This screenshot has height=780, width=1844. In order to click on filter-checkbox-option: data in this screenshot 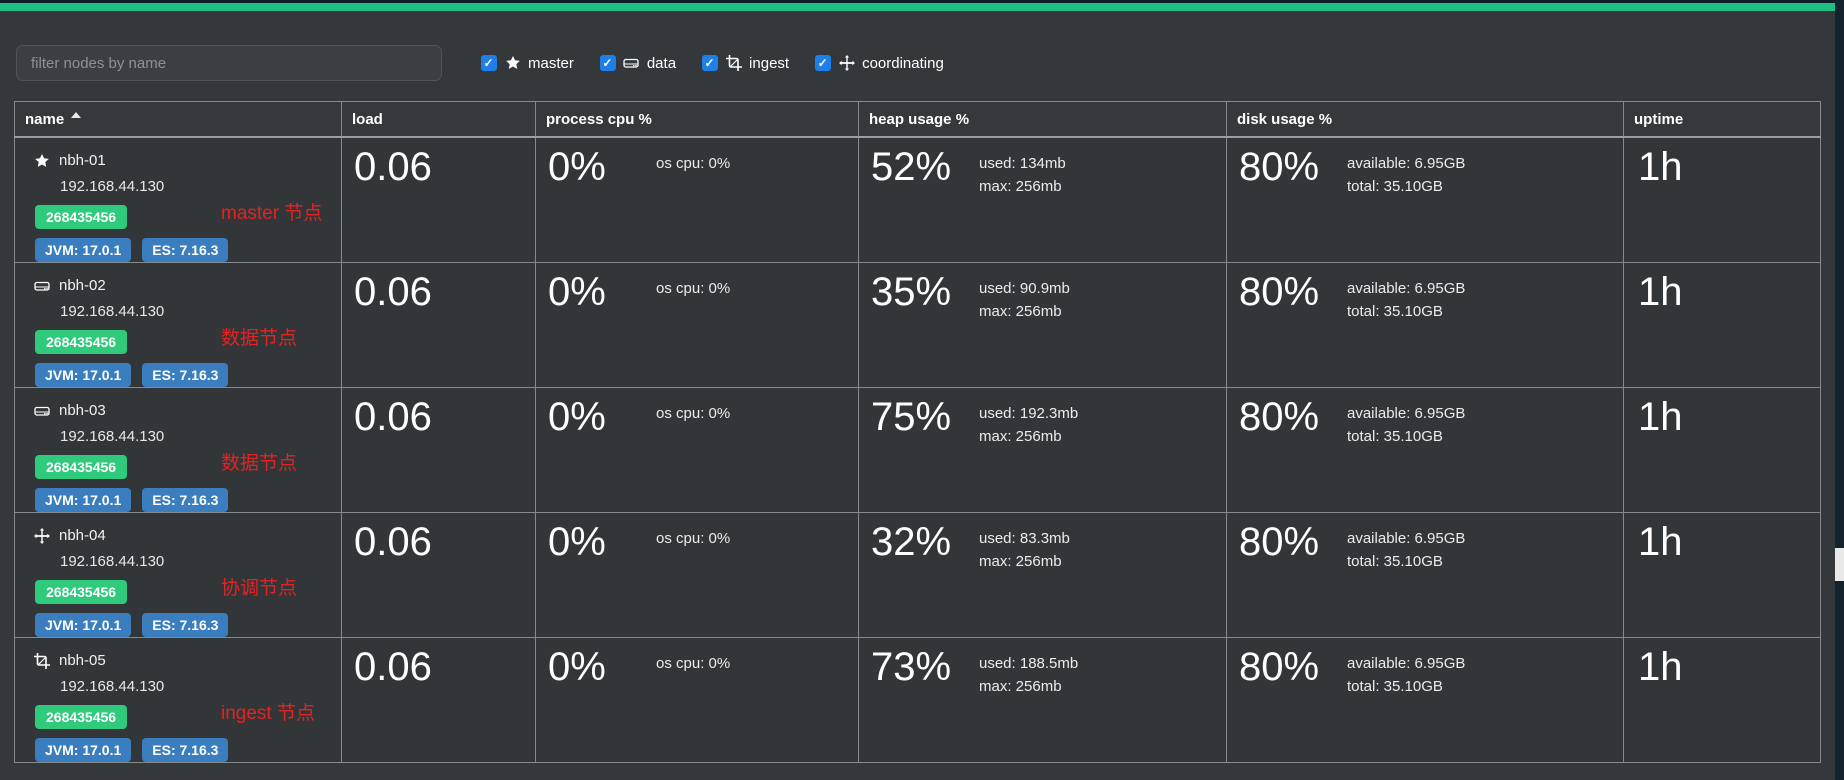, I will do `click(638, 63)`.